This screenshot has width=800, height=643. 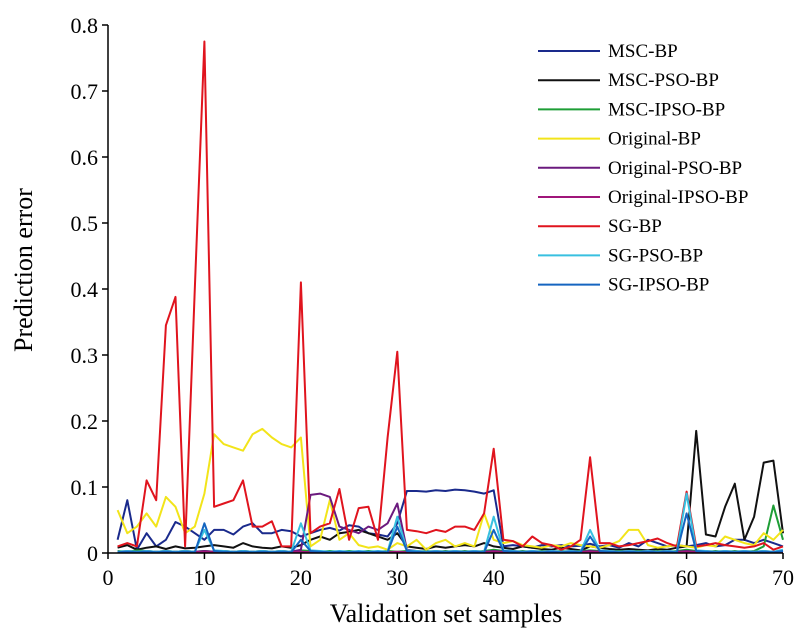 I want to click on legend-label-8: SG-PSO-BP, so click(x=655, y=255).